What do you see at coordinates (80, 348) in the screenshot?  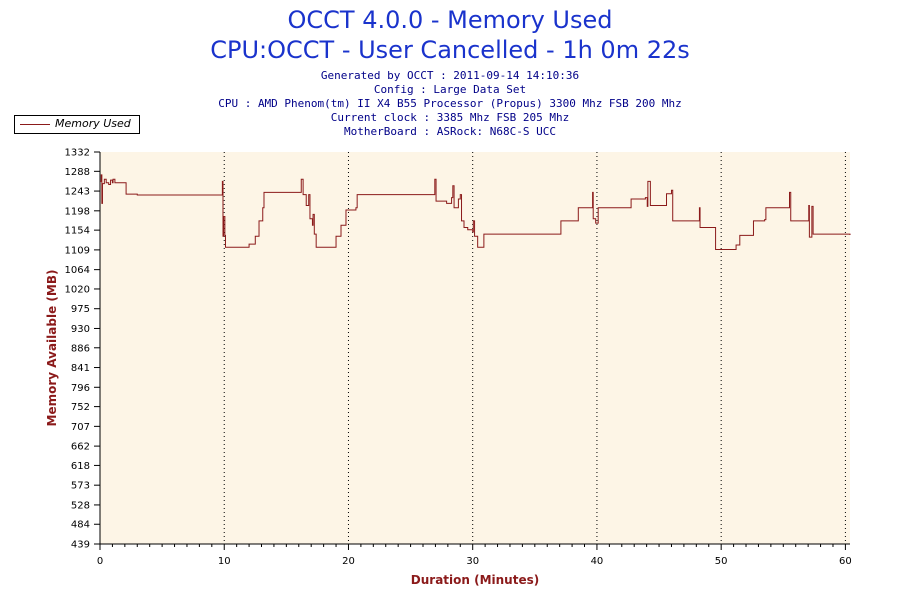 I see `y-tick-label: 886` at bounding box center [80, 348].